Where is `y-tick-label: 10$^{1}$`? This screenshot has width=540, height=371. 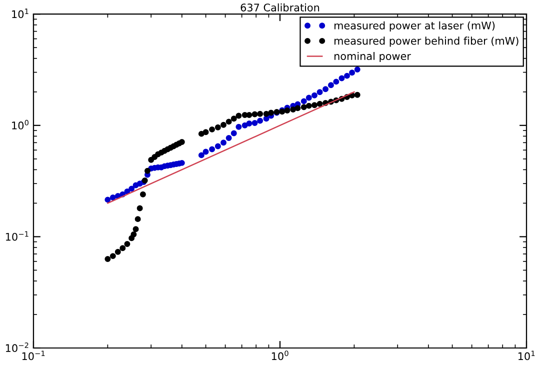 y-tick-label: 10$^{1}$ is located at coordinates (20, 13).